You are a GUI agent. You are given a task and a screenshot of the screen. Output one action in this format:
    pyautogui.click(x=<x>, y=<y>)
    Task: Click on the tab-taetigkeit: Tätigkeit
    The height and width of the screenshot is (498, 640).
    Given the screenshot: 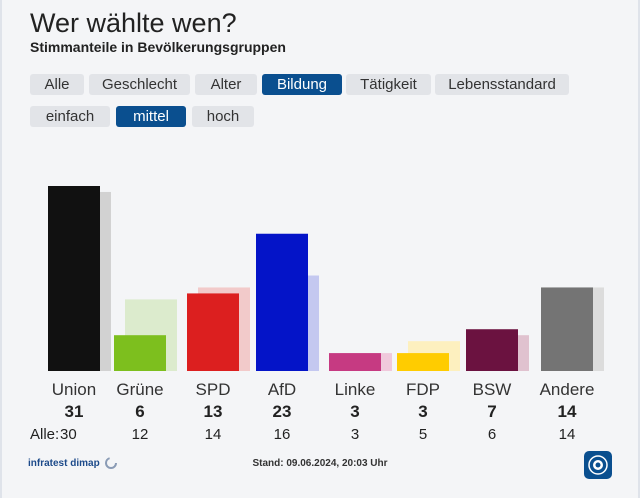 What is the action you would take?
    pyautogui.click(x=388, y=84)
    